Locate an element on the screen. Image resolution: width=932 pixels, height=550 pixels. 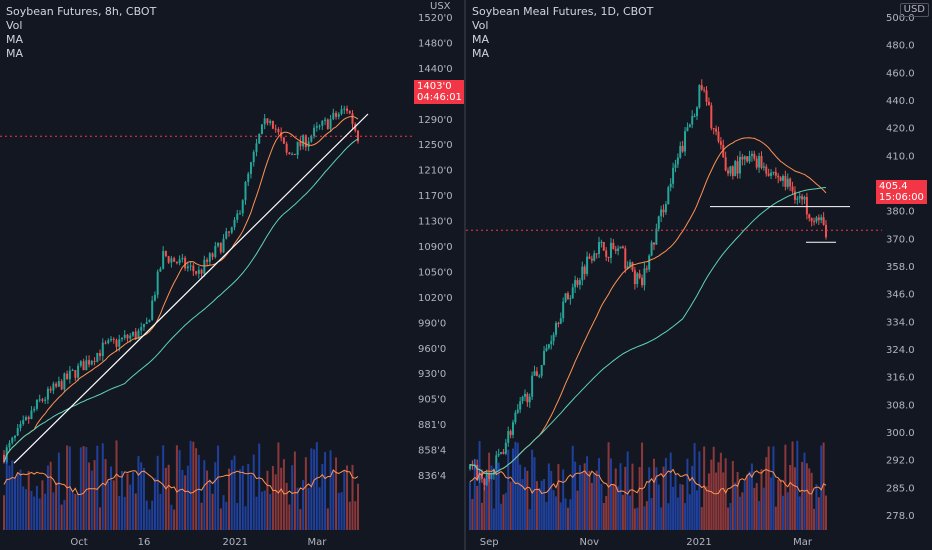
soybean-last-price-badge: 1403'0 04:46:01 is located at coordinates (439, 92).